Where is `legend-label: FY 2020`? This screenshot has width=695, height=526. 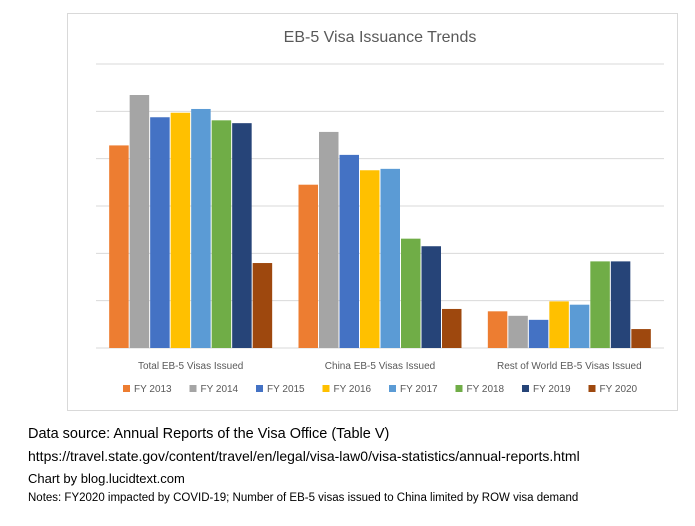
legend-label: FY 2020 is located at coordinates (619, 389).